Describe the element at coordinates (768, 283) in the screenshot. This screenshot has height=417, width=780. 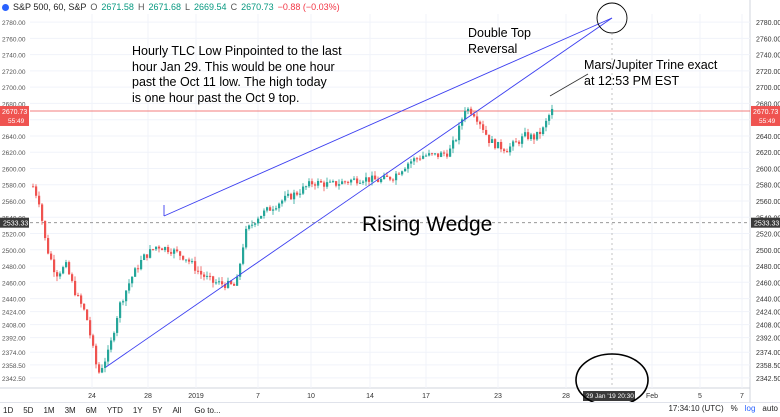
I see `y-tick-label: 2460.00` at that location.